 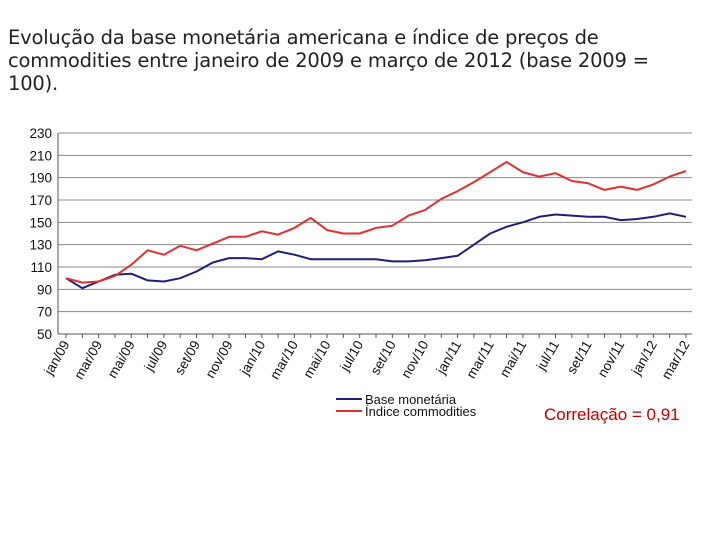 What do you see at coordinates (44, 289) in the screenshot?
I see `y-tick-label: 90` at bounding box center [44, 289].